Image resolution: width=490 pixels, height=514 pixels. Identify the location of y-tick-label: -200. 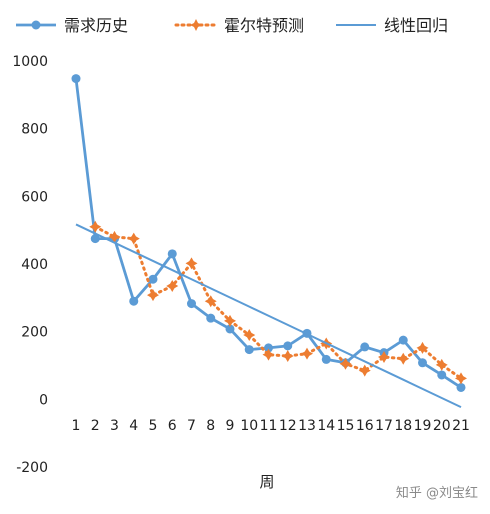
(32, 468).